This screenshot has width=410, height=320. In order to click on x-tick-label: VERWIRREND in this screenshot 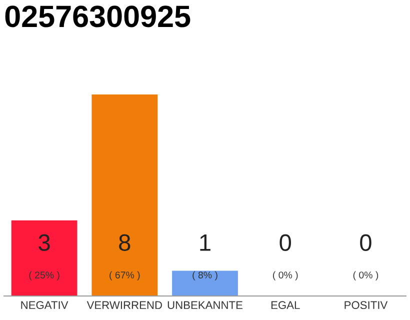, I will do `click(124, 305)`.